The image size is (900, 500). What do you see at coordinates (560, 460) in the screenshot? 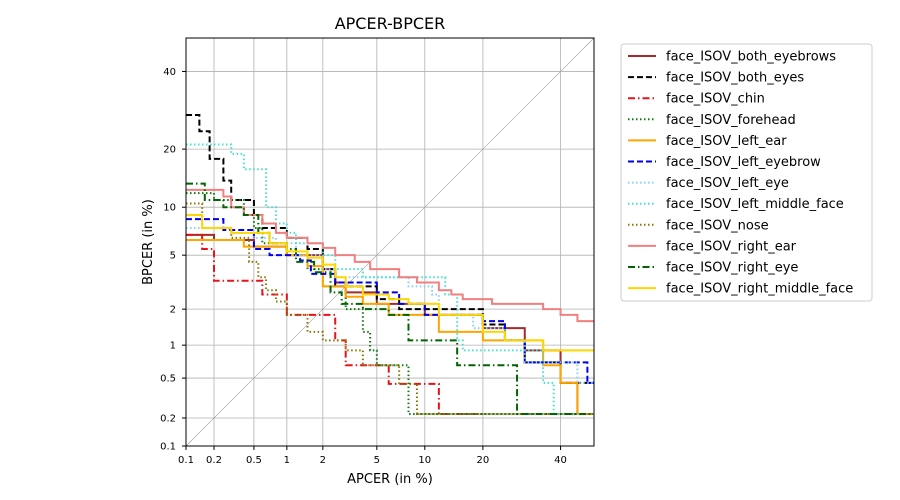
I see `x-tick-label: 40` at bounding box center [560, 460].